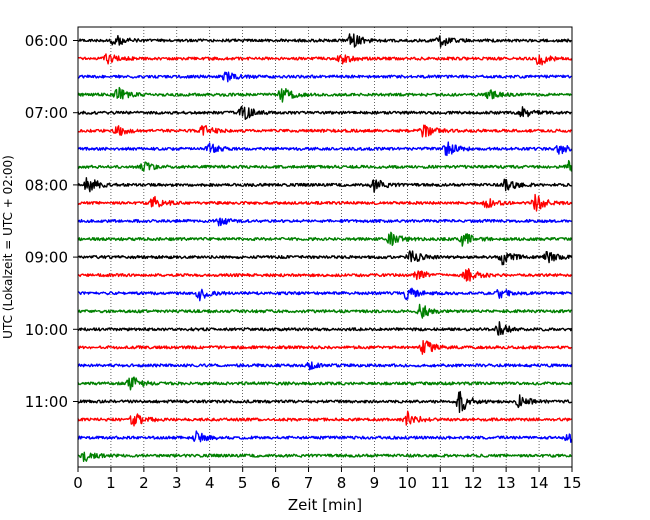 This screenshot has height=520, width=650. Describe the element at coordinates (309, 483) in the screenshot. I see `x-tick-label: 7` at that location.